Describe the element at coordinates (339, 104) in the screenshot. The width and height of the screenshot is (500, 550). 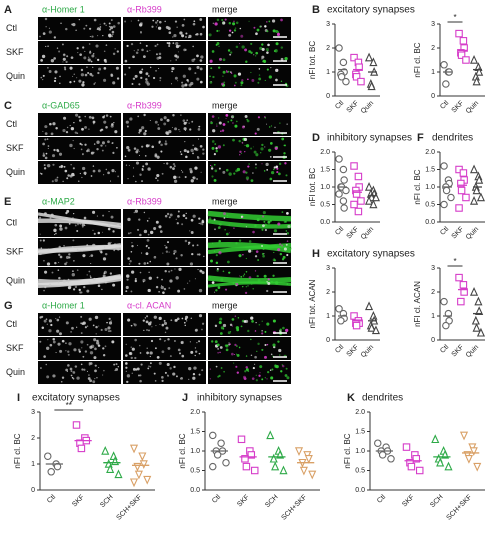
I see `x-tick-label: Ctl` at that location.